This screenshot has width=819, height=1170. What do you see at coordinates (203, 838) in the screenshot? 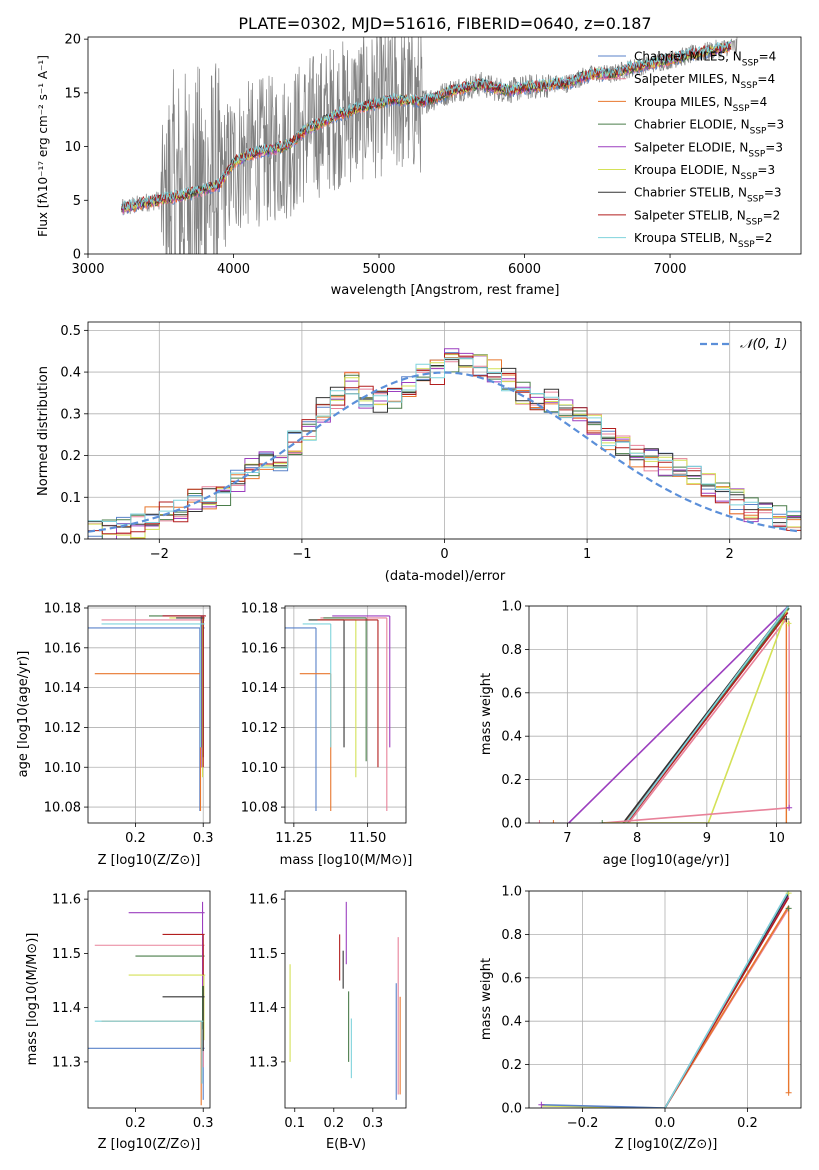
I see `age-vs-Z-xtick-label: 0.3` at bounding box center [203, 838].